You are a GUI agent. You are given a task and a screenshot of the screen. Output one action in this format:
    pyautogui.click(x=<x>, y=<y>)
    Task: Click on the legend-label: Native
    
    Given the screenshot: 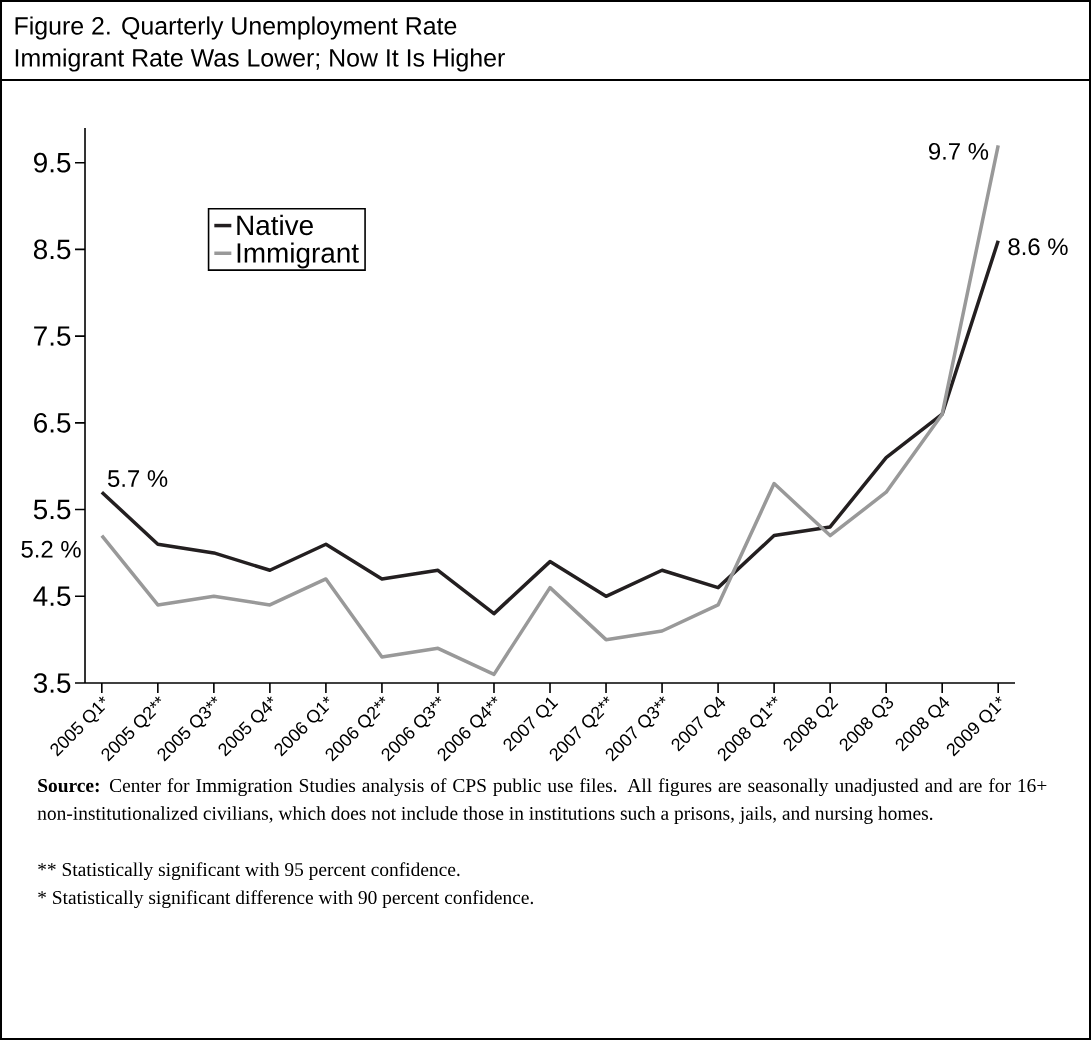 What is the action you would take?
    pyautogui.click(x=275, y=225)
    